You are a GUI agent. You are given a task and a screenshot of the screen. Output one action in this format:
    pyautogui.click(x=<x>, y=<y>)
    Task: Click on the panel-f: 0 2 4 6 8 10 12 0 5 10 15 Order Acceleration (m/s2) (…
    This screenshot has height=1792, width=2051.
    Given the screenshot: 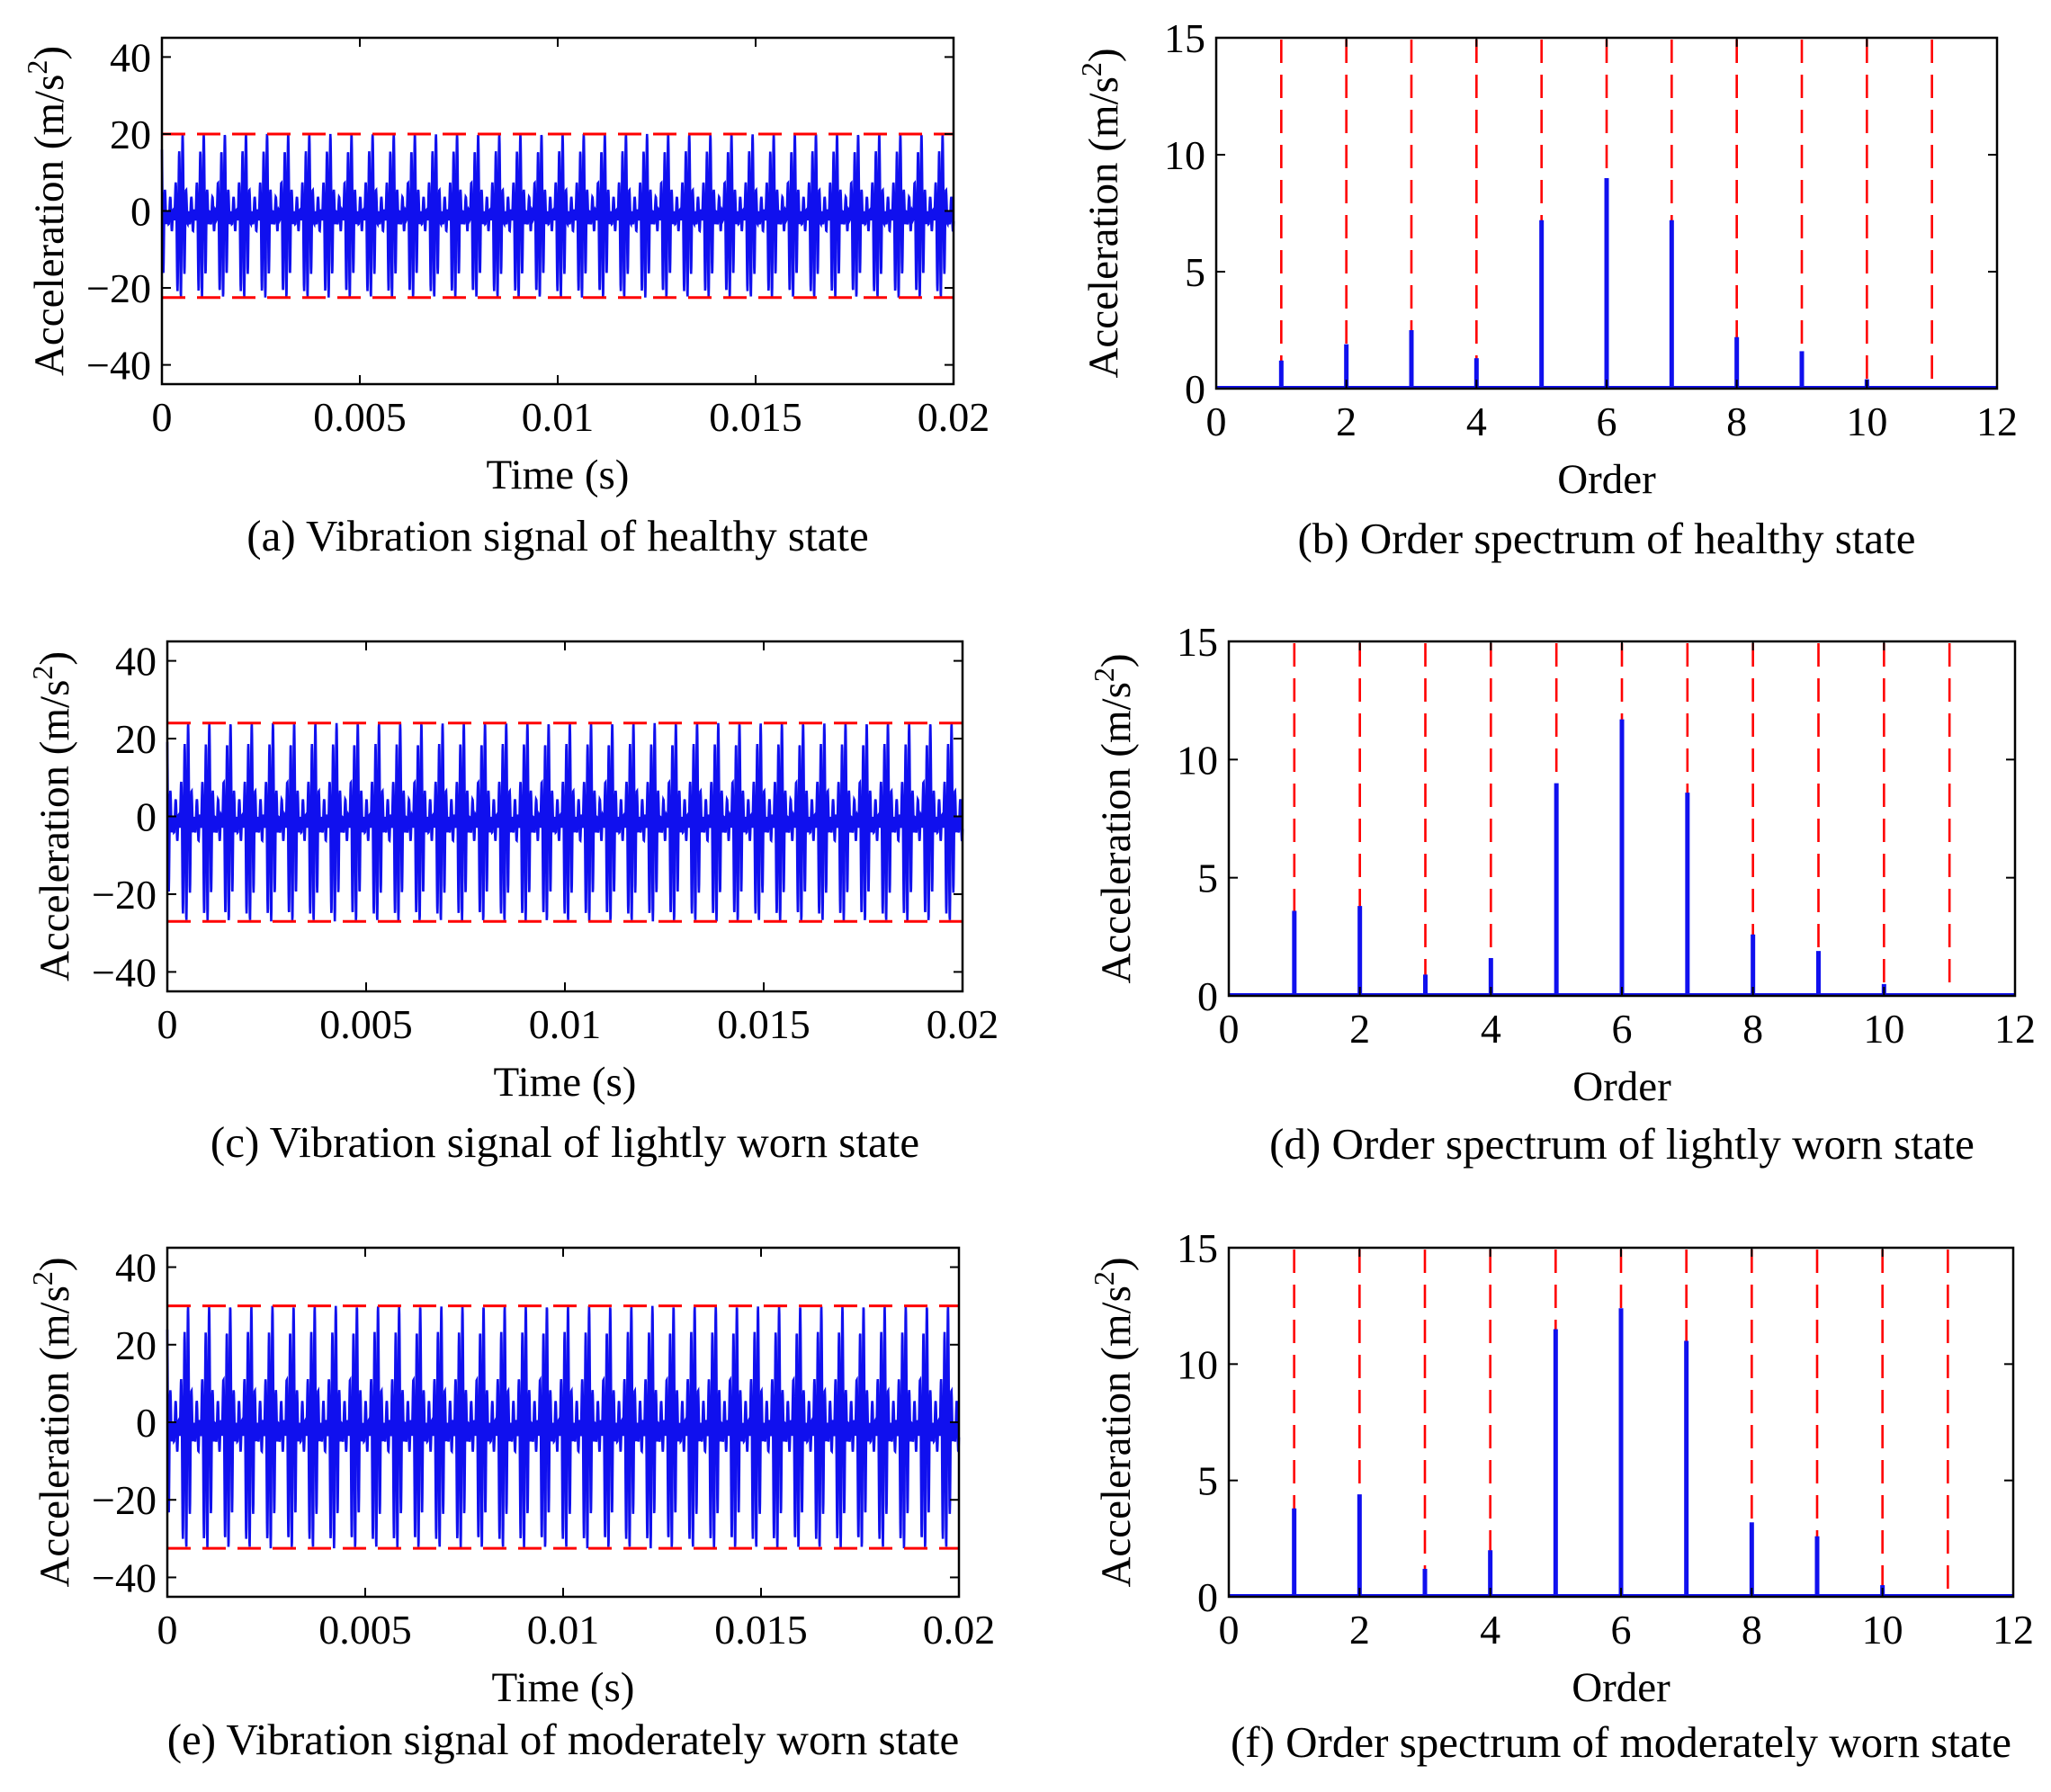 What is the action you would take?
    pyautogui.click(x=1561, y=1496)
    